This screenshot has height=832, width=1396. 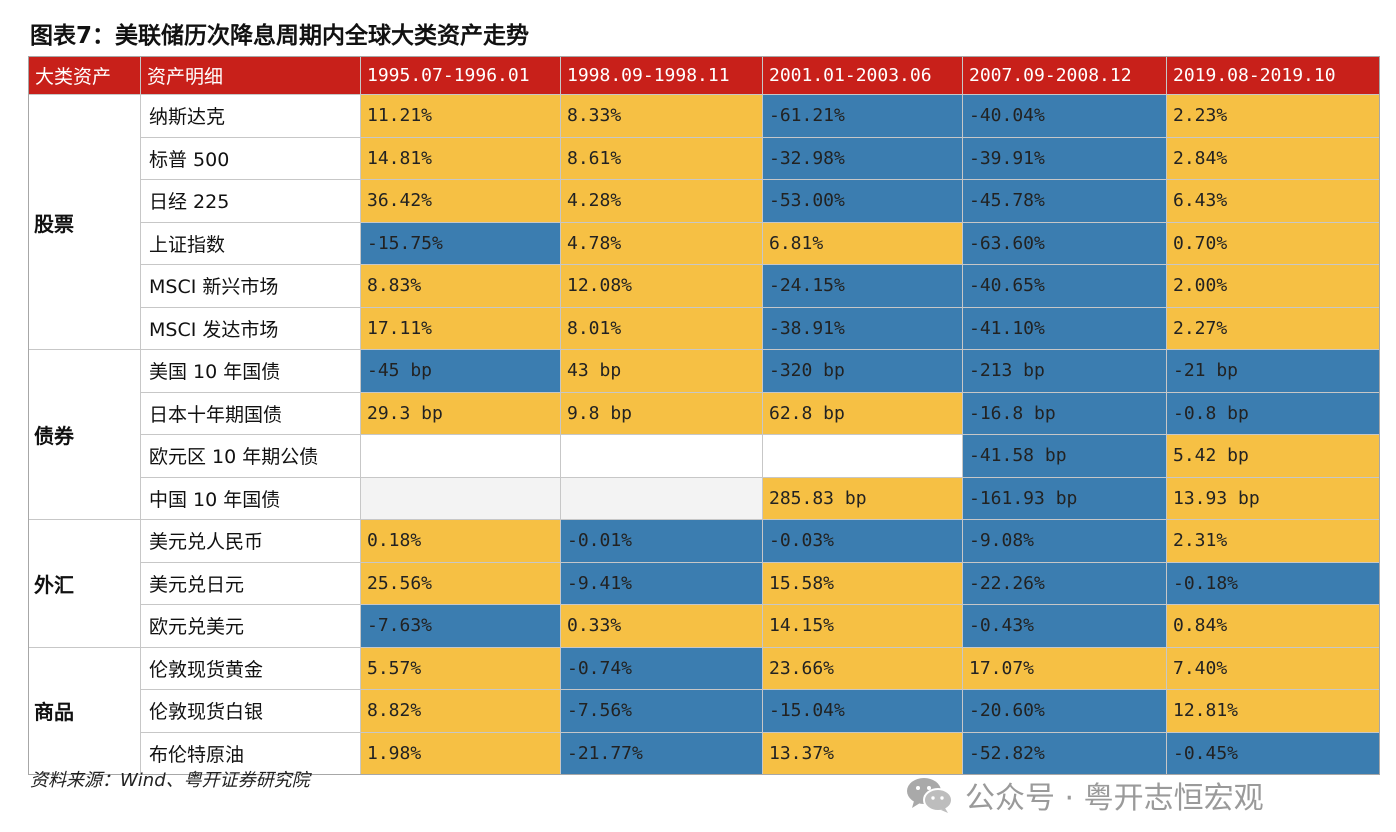 What do you see at coordinates (1064, 116) in the screenshot?
I see `value-cell: -40.04%` at bounding box center [1064, 116].